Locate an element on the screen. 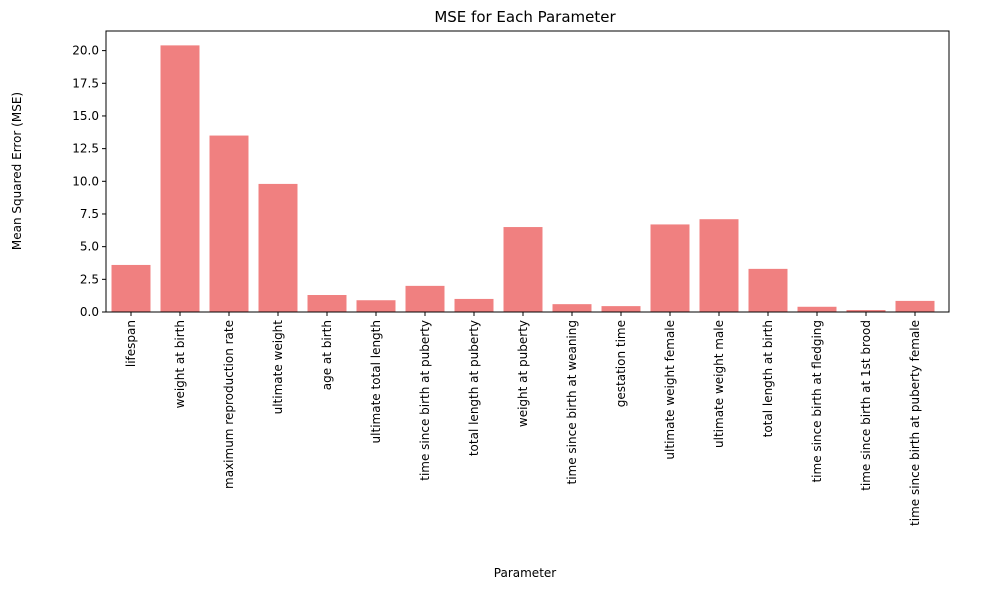 The height and width of the screenshot is (594, 989). x-tick-label: time since birth at puberty female is located at coordinates (915, 423).